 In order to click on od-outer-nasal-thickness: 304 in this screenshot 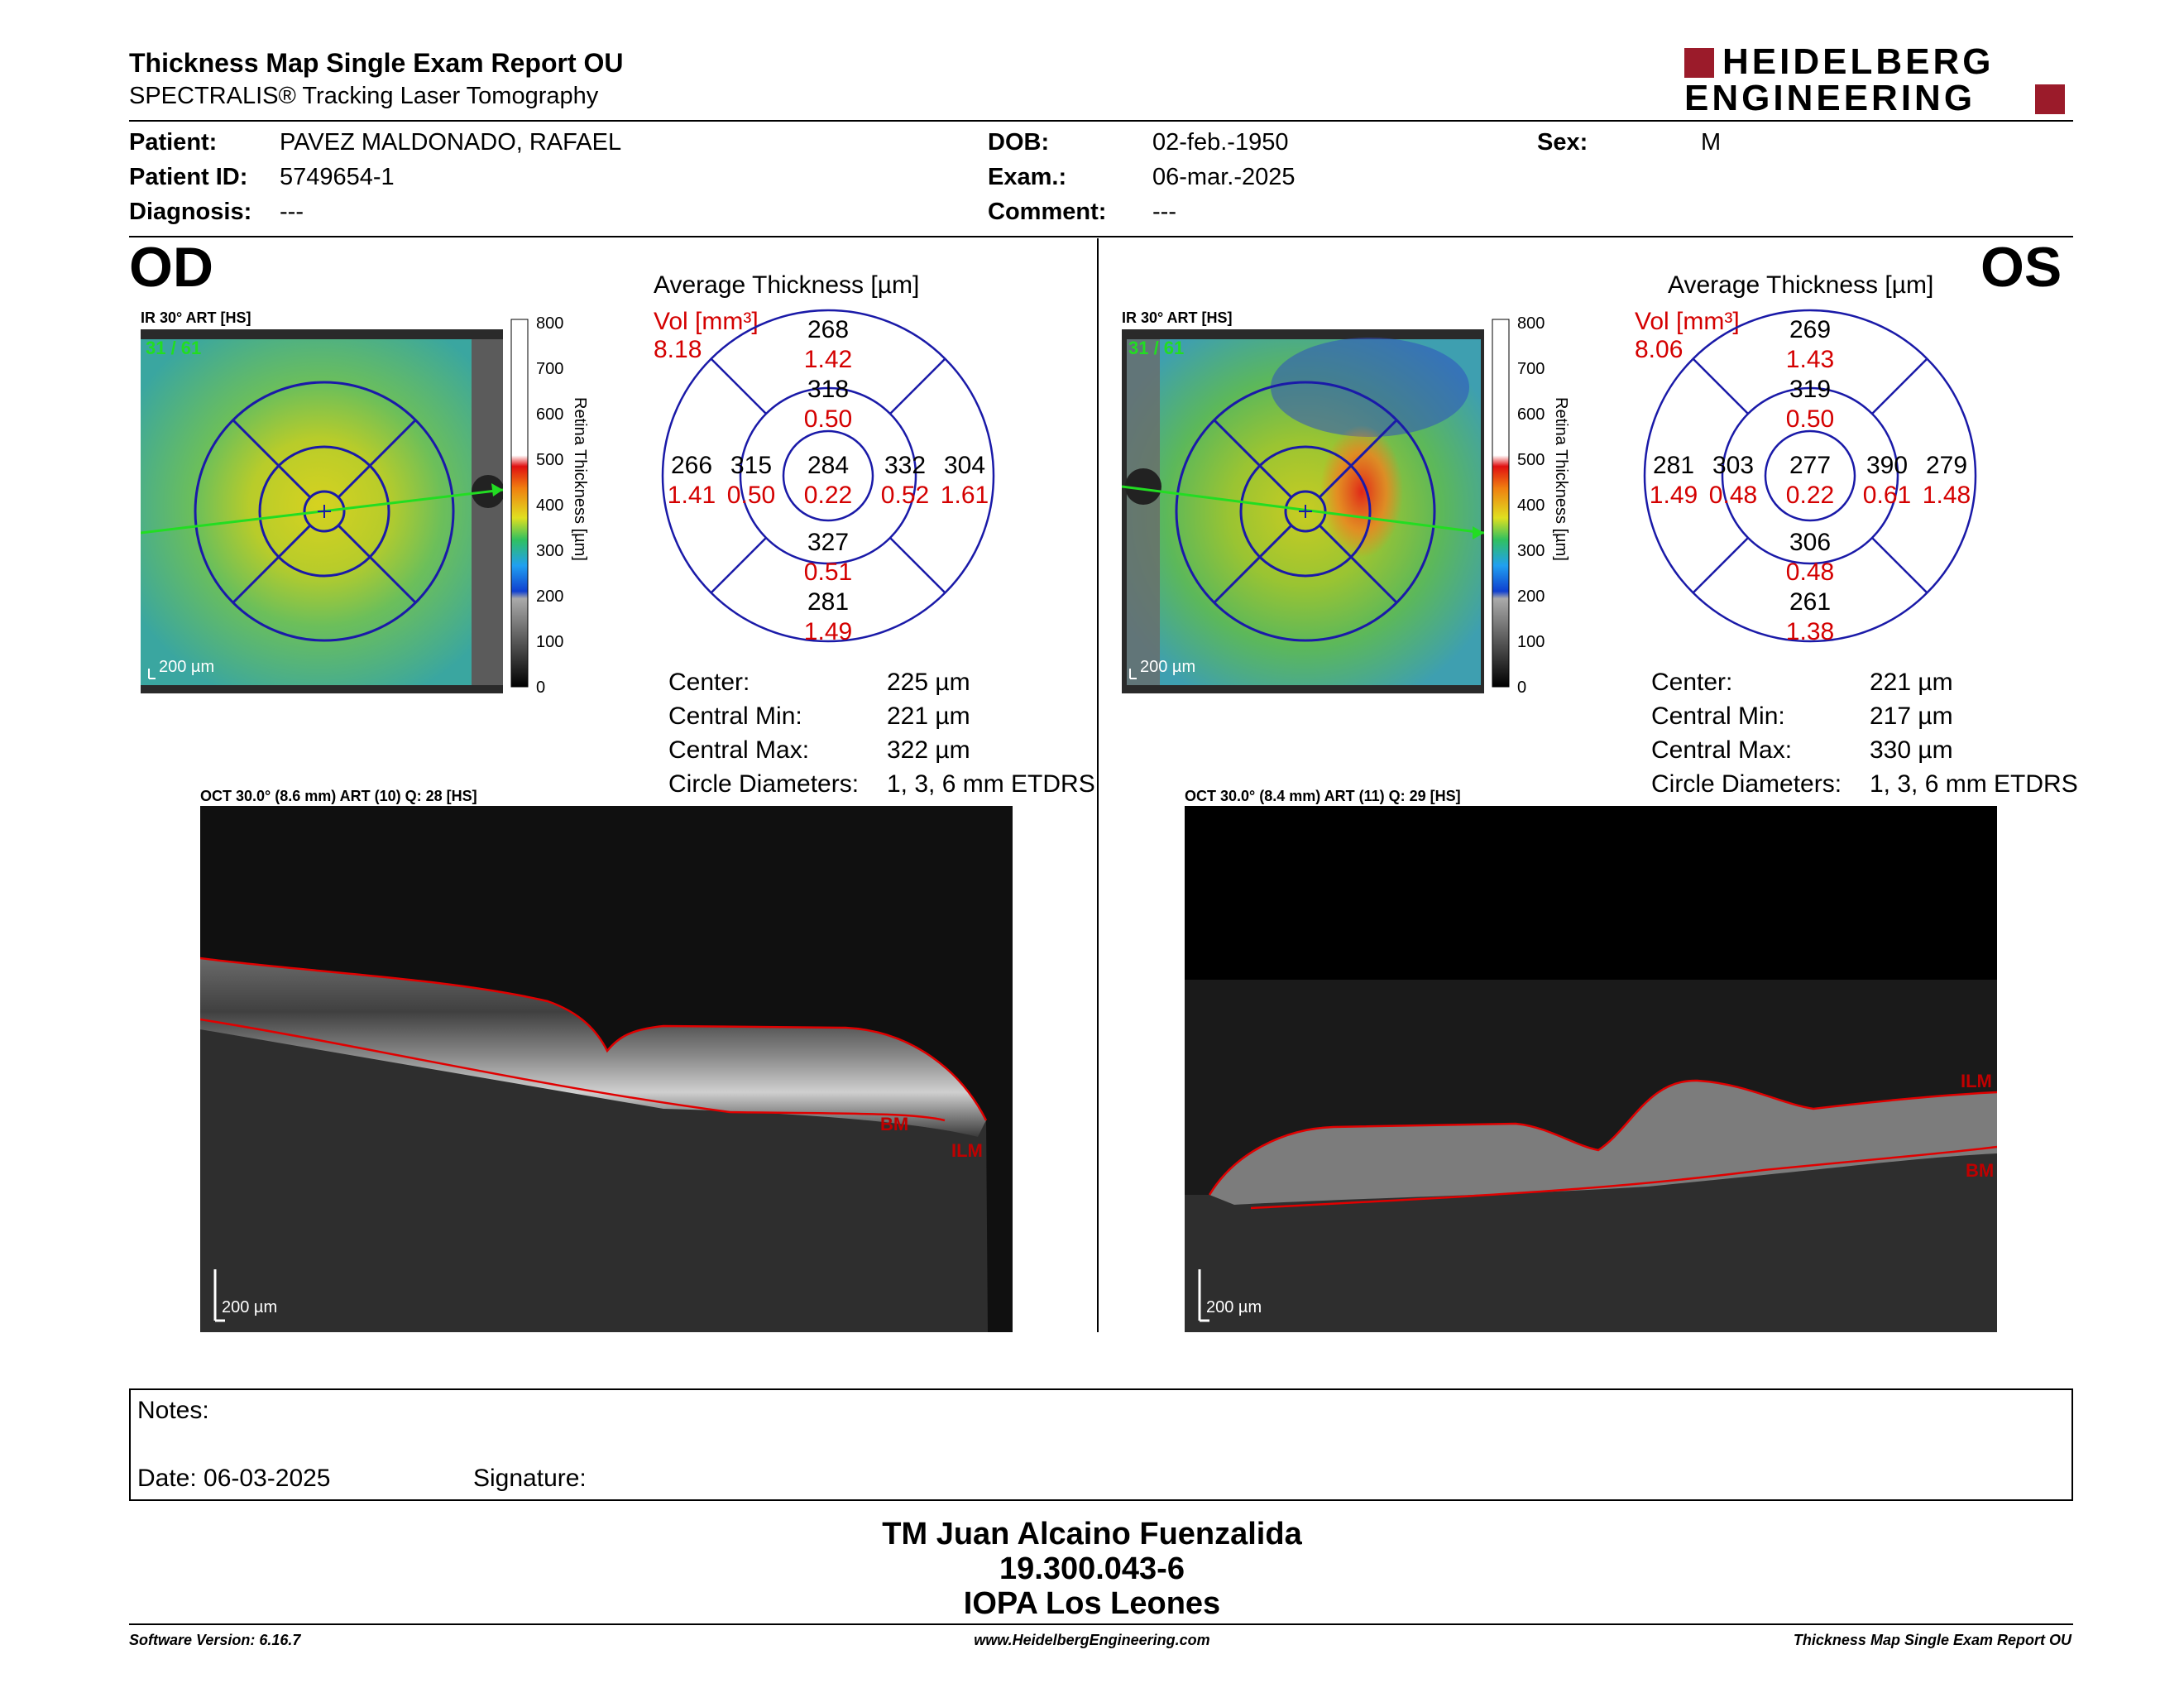, I will do `click(964, 465)`.